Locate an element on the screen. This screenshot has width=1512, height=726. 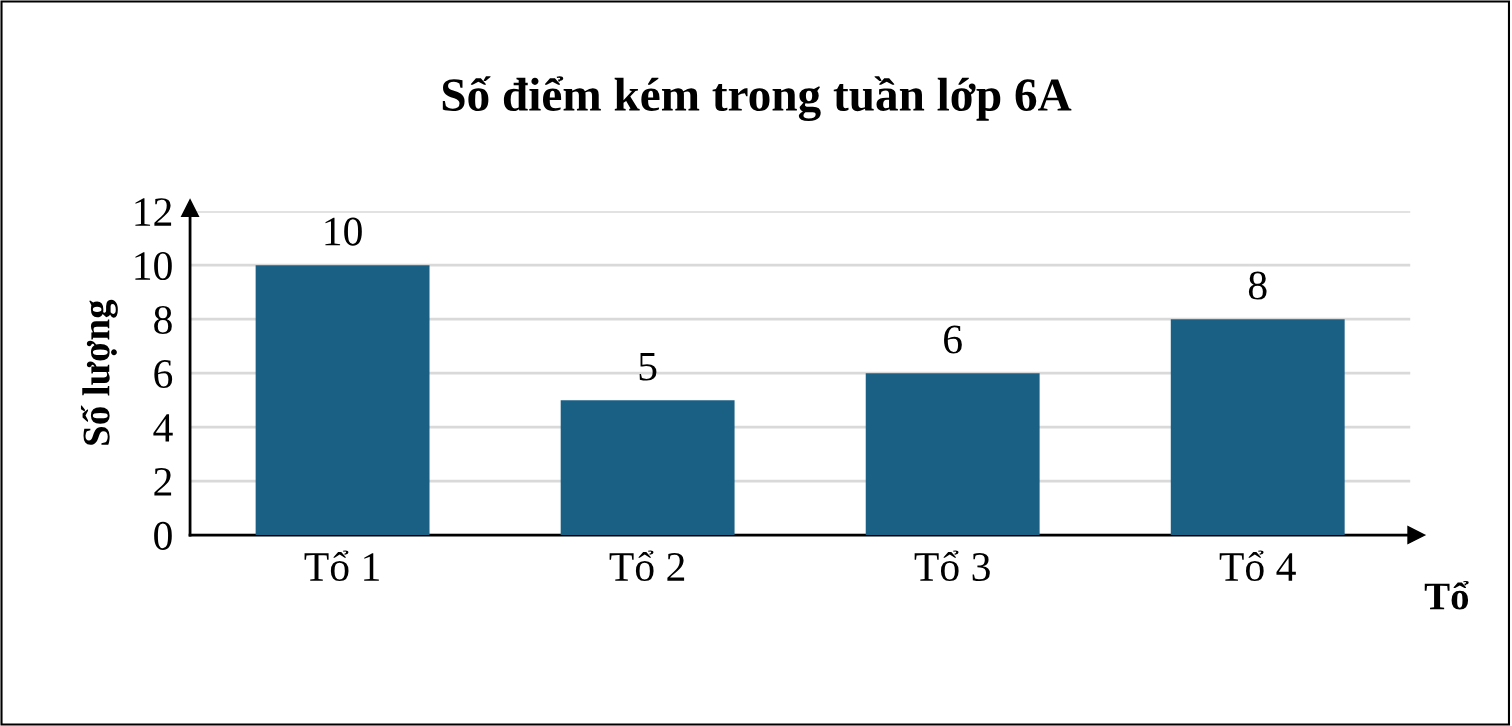
chart-title: Số điểm kém trong tuần lớp 6A is located at coordinates (757, 99).